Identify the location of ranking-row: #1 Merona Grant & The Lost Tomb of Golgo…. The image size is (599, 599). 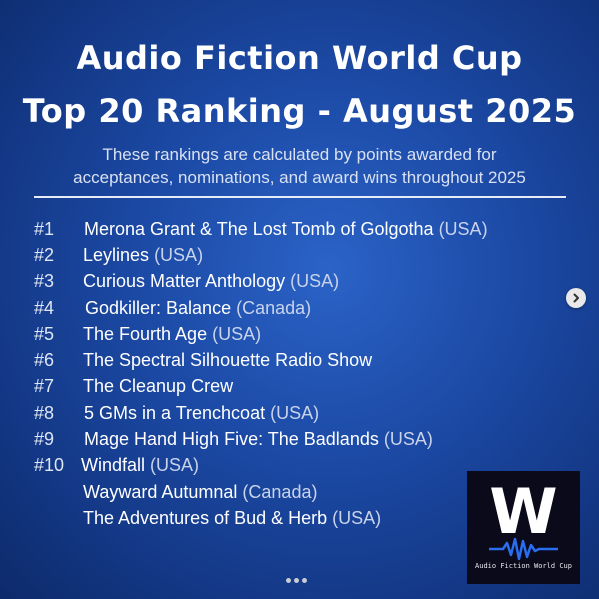
(299, 229).